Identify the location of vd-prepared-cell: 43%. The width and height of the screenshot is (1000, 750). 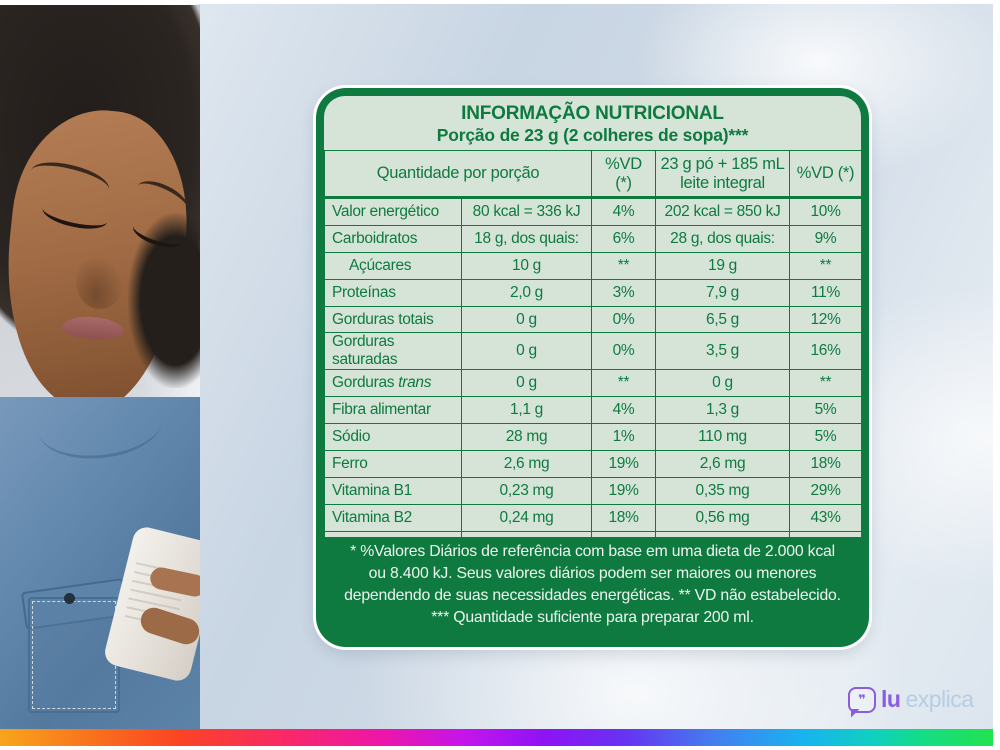
(825, 517).